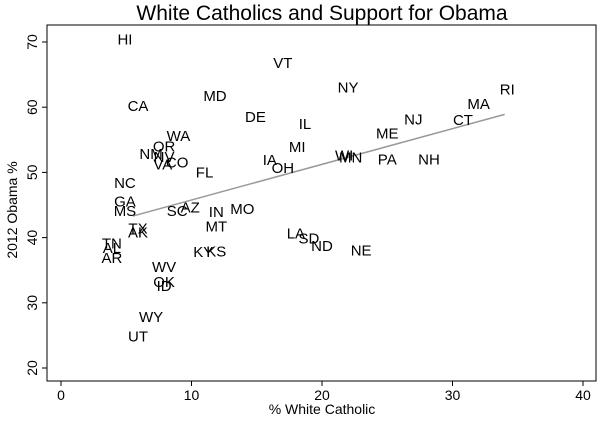 The width and height of the screenshot is (600, 422). Describe the element at coordinates (179, 136) in the screenshot. I see `state-label-wa: WA` at that location.